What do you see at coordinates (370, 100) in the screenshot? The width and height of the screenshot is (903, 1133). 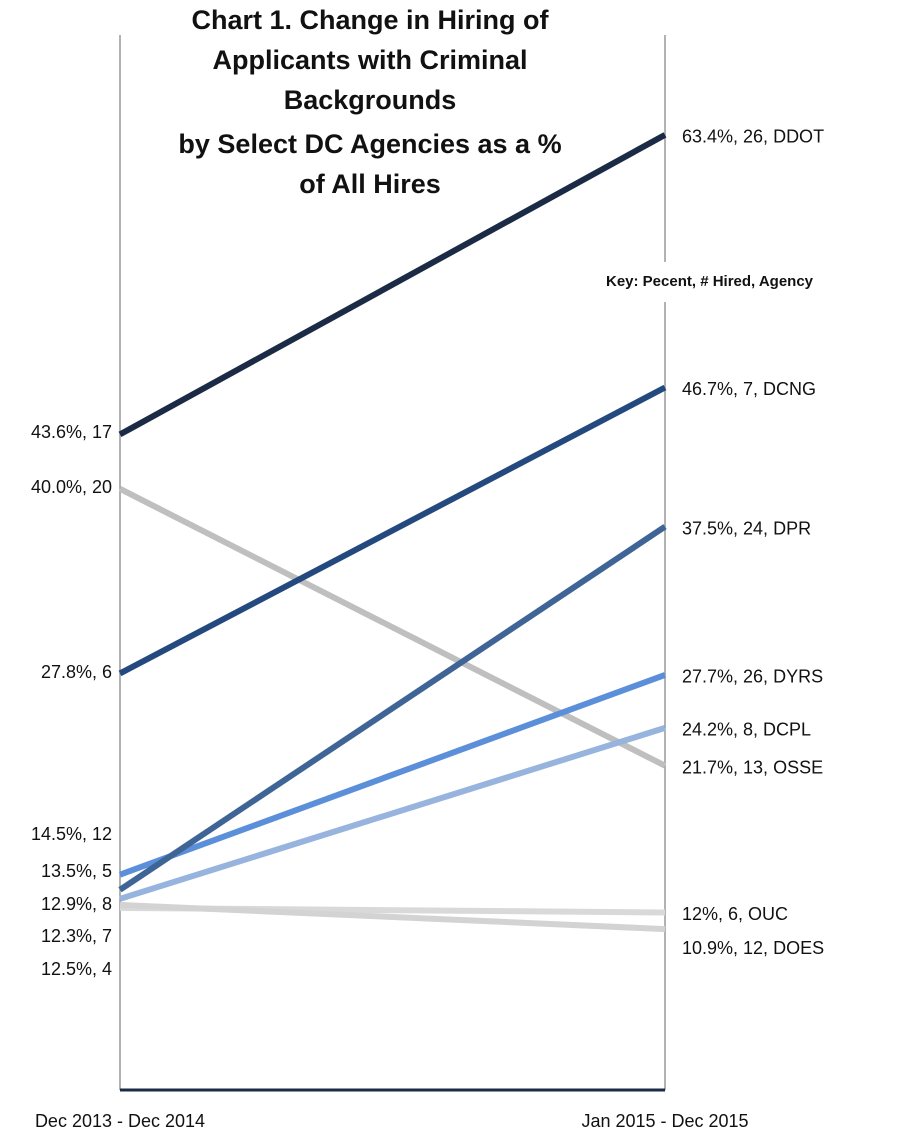 I see `chart-title: Backgrounds` at bounding box center [370, 100].